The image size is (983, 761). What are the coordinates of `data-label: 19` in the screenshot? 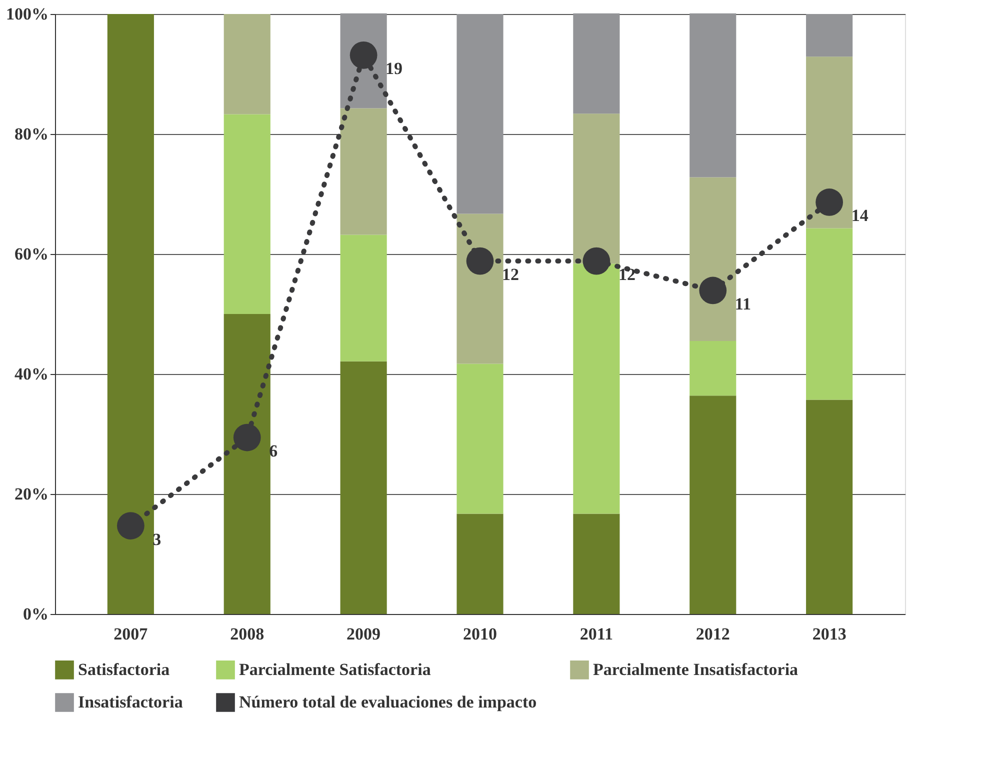 It's located at (394, 68).